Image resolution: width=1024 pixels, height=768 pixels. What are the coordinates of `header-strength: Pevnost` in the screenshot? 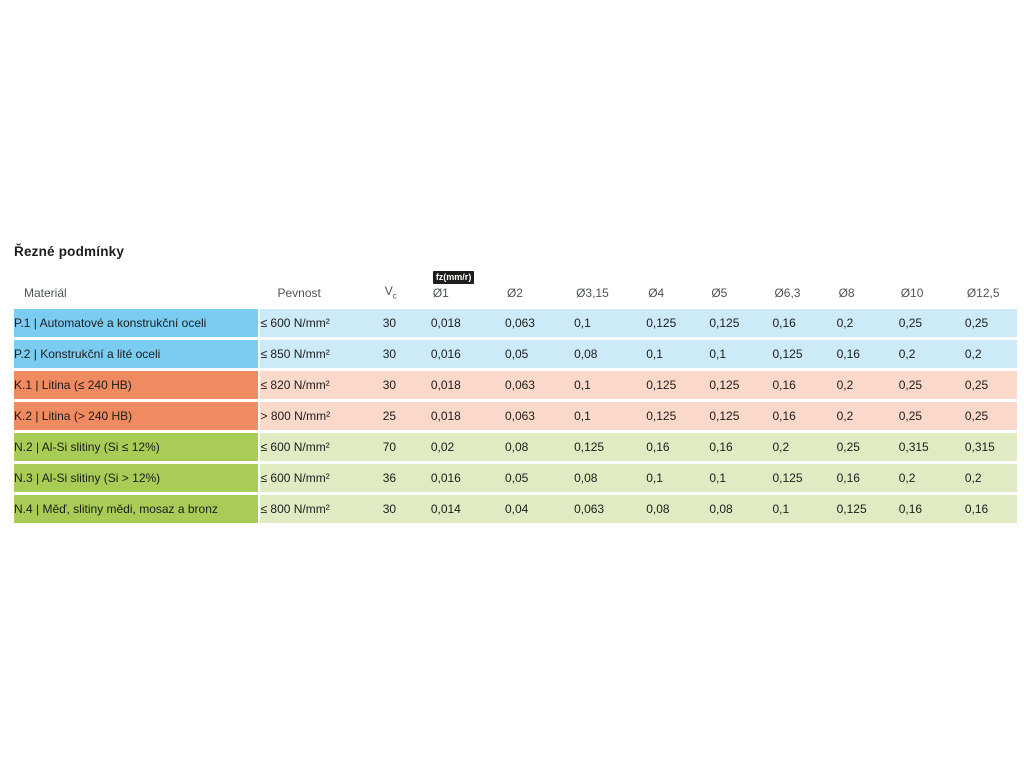 It's located at (321, 286).